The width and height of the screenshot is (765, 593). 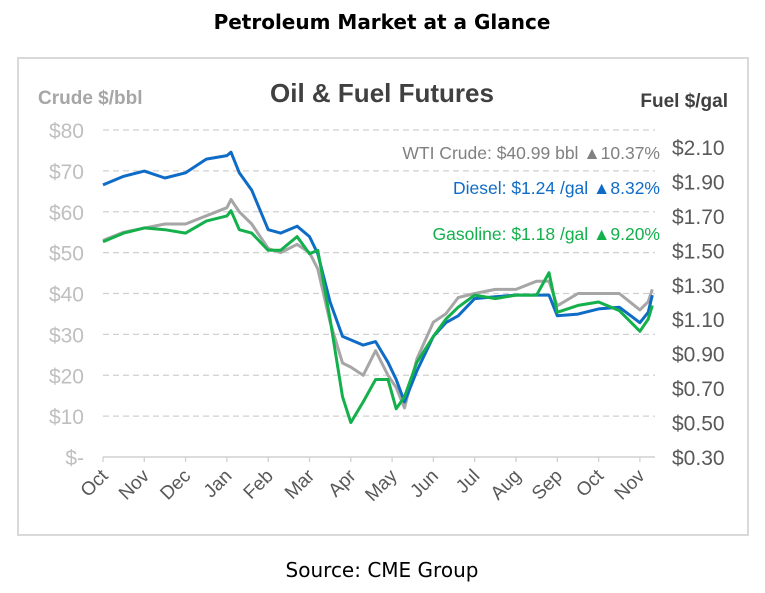 I want to click on right-tick-label: $0.50, so click(x=698, y=424).